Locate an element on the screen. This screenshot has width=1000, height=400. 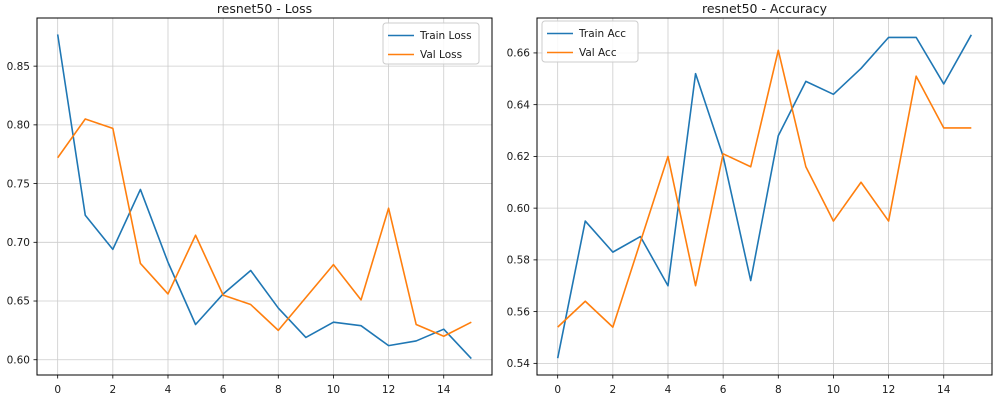
y-tick-label: 0.66 is located at coordinates (519, 54).